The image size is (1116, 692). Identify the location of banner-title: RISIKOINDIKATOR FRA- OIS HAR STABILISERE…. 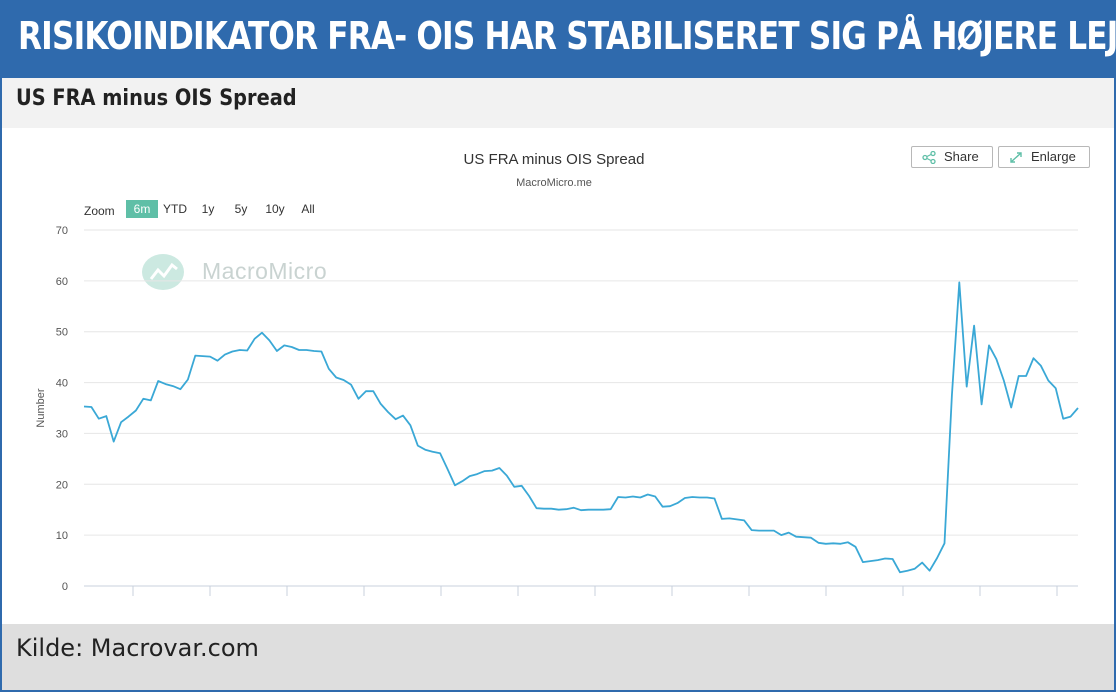
(567, 36).